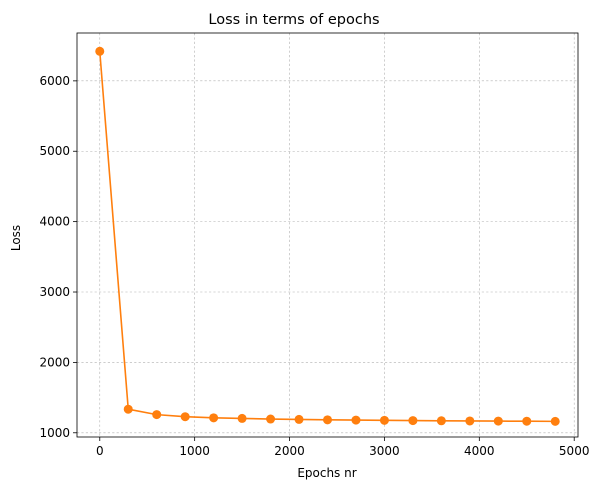 The width and height of the screenshot is (589, 490). I want to click on y-tick-label: 1000, so click(54, 433).